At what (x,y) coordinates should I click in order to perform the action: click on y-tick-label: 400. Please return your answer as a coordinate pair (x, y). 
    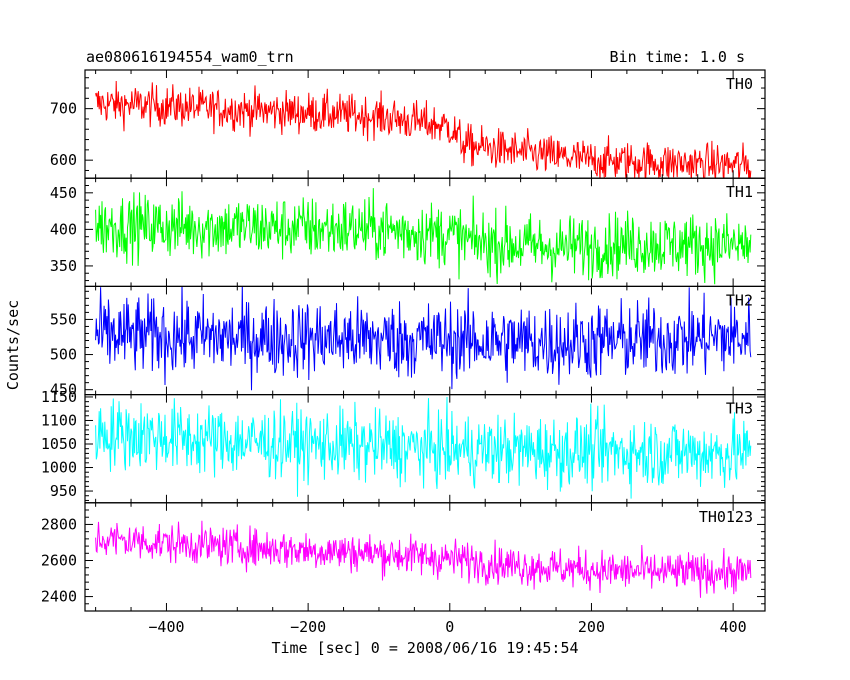
    Looking at the image, I should click on (63, 229).